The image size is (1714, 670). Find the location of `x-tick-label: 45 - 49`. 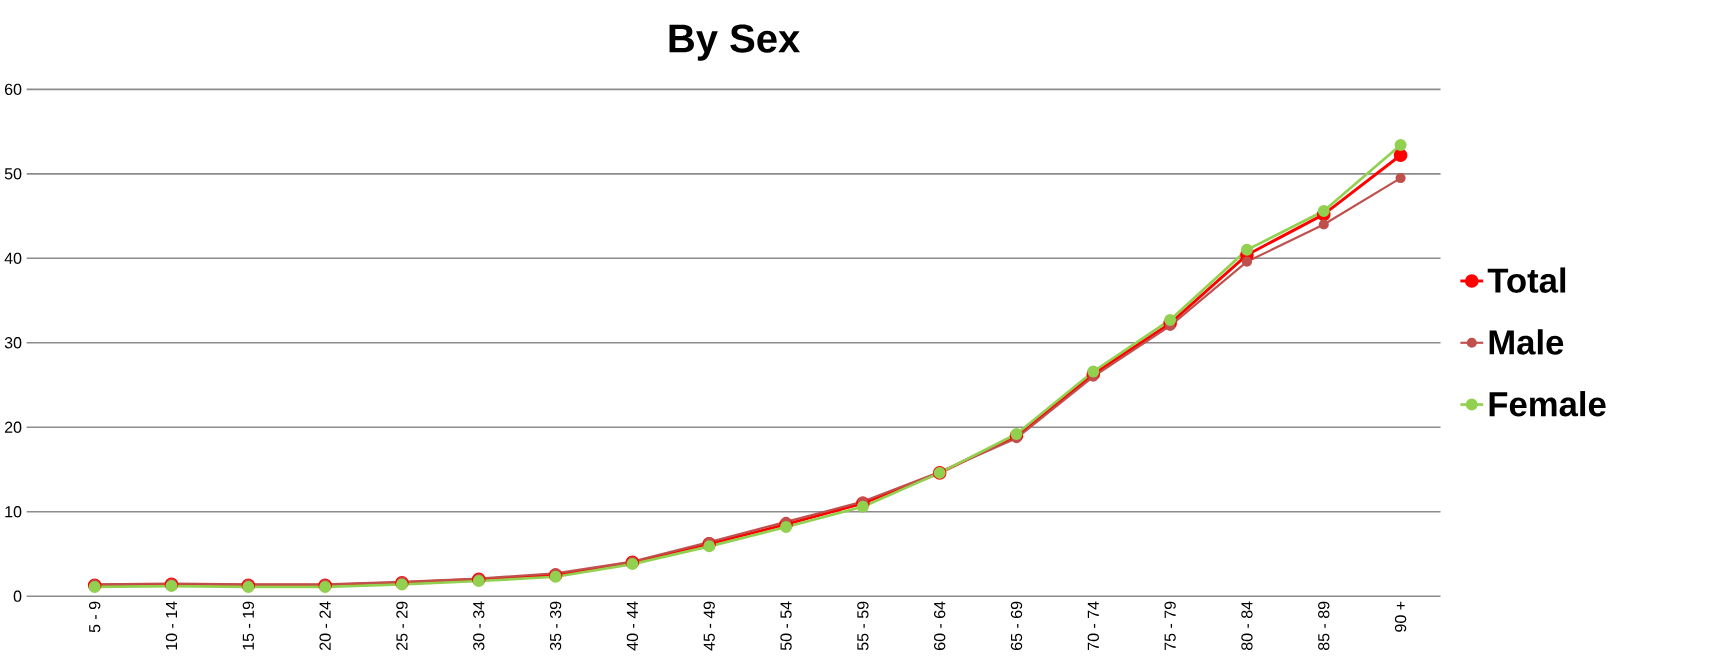

x-tick-label: 45 - 49 is located at coordinates (709, 626).